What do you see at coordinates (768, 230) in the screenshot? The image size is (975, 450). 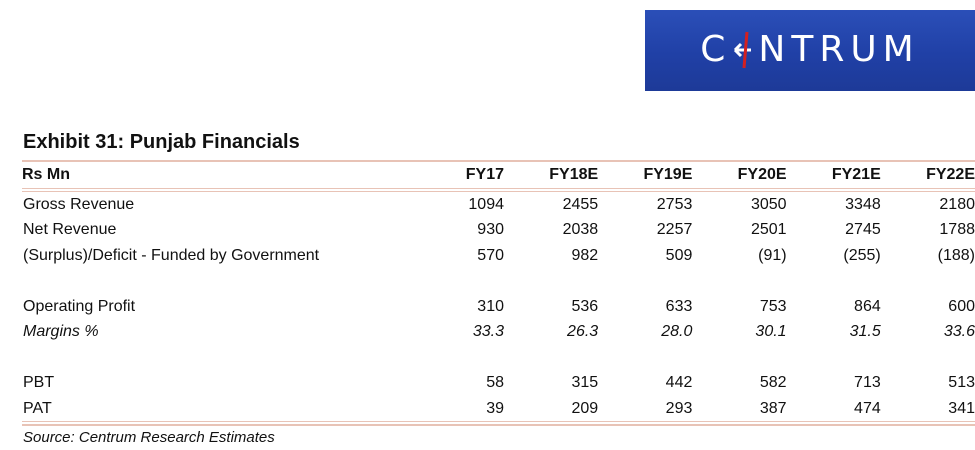 I see `cell-value: 2501` at bounding box center [768, 230].